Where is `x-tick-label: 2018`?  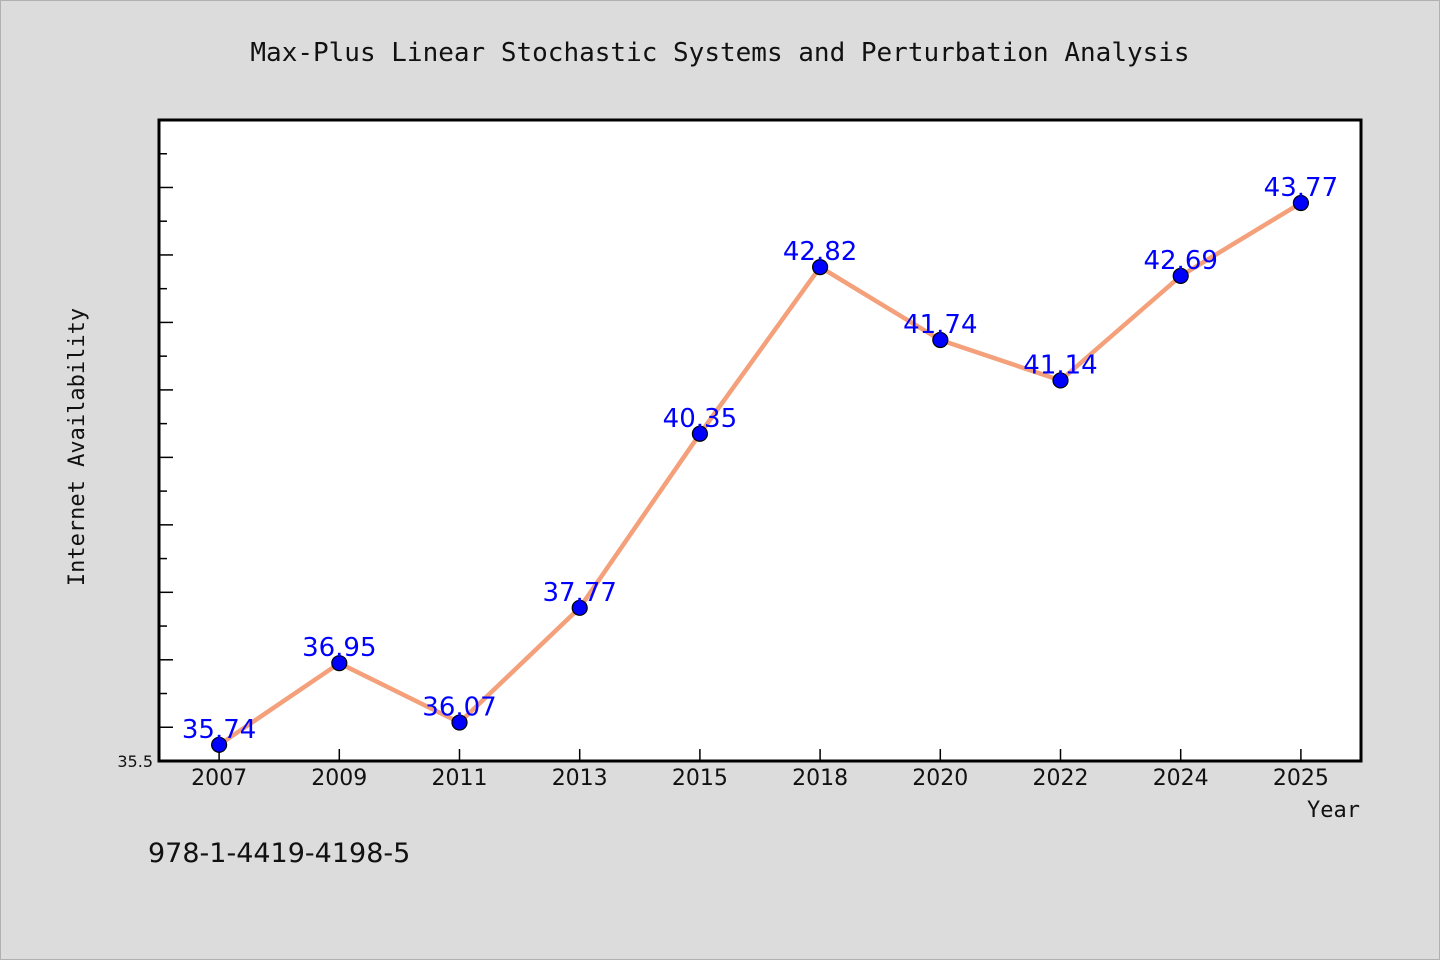
x-tick-label: 2018 is located at coordinates (820, 778).